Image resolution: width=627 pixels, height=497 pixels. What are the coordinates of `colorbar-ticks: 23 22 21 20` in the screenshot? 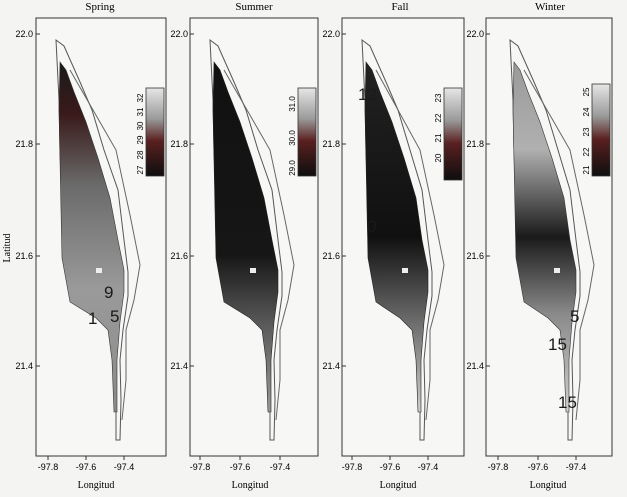 It's located at (438, 127).